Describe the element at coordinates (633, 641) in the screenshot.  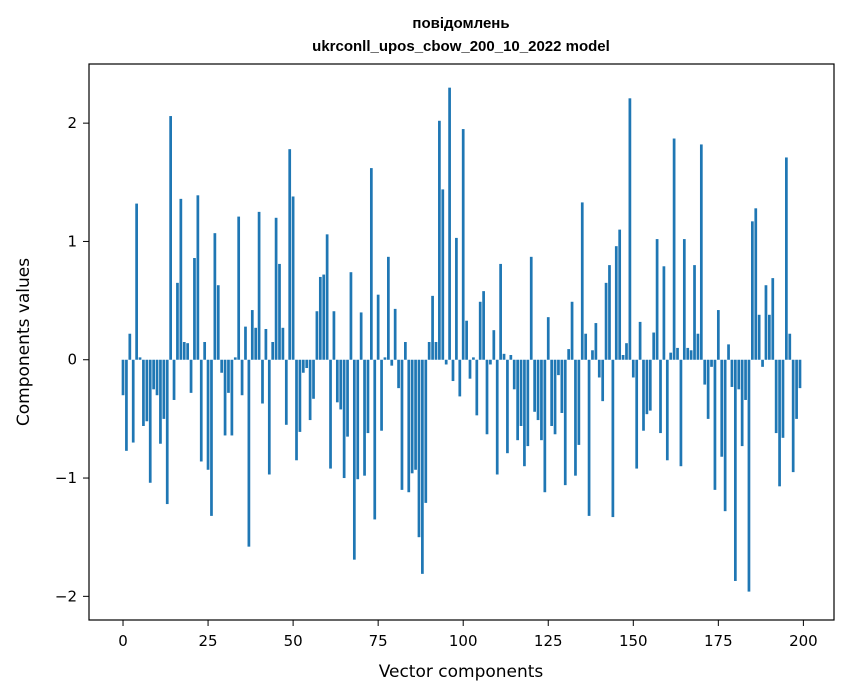
I see `x-tick-label: 150` at that location.